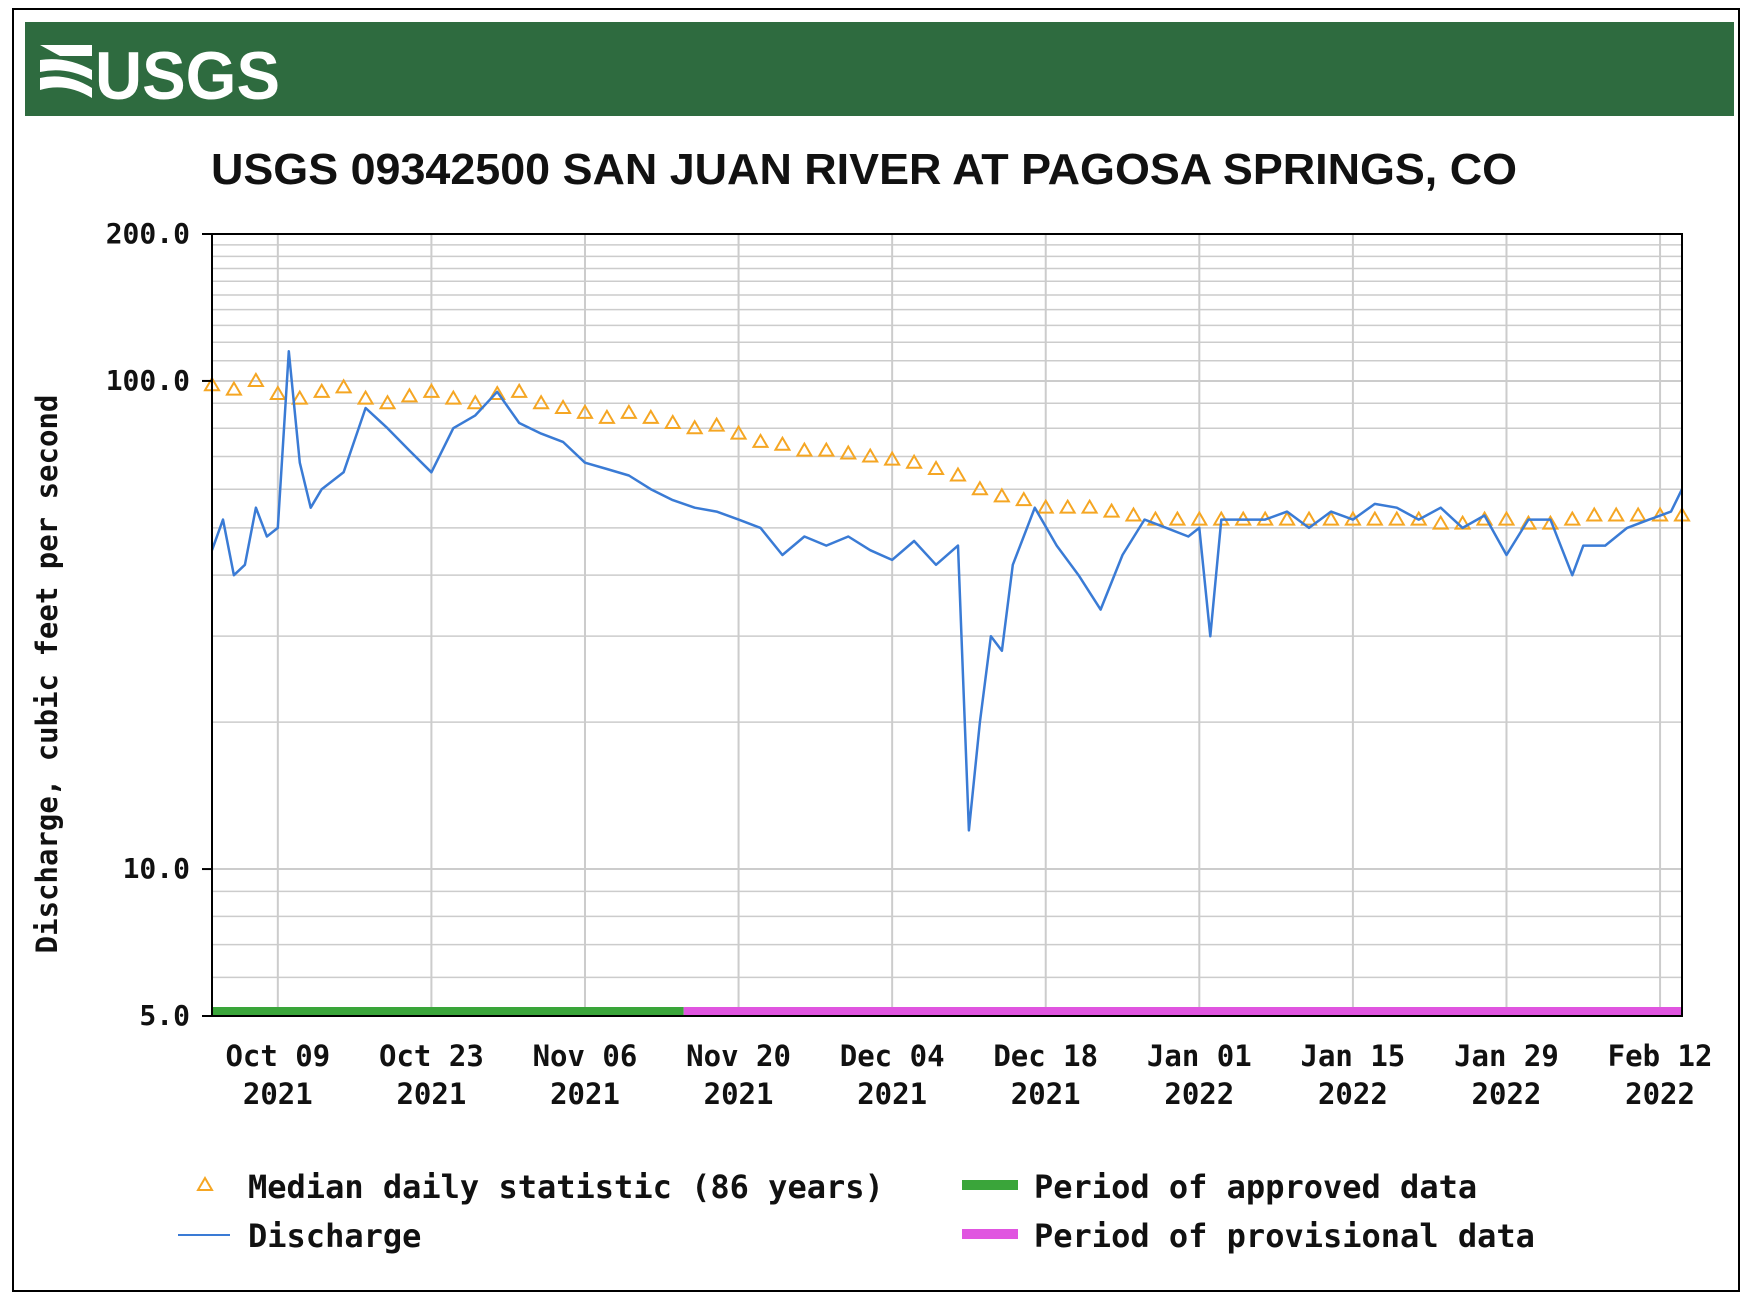 The width and height of the screenshot is (1756, 1302). I want to click on y-tick-label: 10.0, so click(156, 868).